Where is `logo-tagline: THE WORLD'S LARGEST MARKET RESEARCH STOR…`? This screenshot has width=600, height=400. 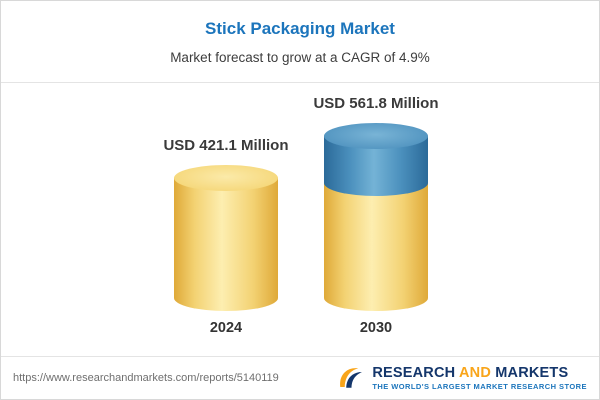
logo-tagline: THE WORLD'S LARGEST MARKET RESEARCH STOR… is located at coordinates (479, 386).